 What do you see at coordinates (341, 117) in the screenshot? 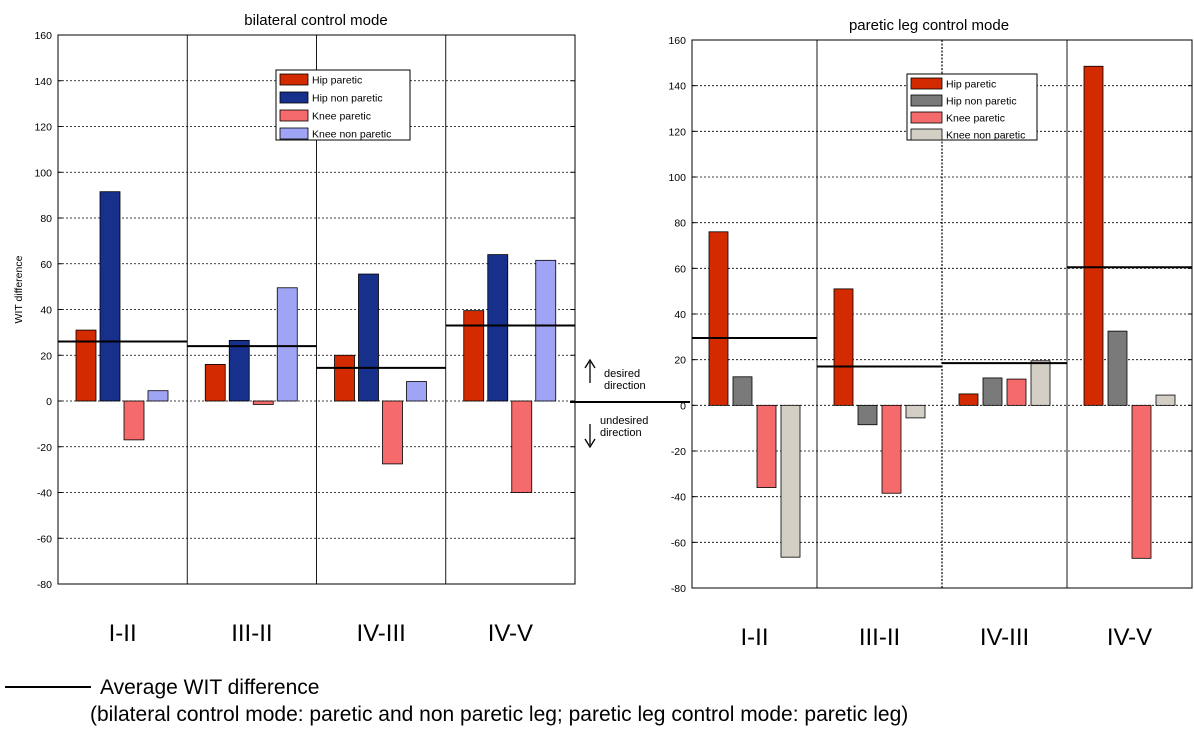
I see `chart1-legend-label: Knee paretic` at bounding box center [341, 117].